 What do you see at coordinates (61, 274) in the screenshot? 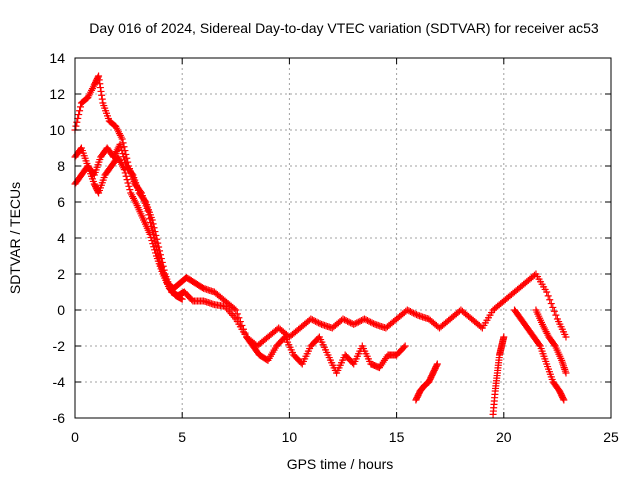
I see `y-tick-label: 2` at bounding box center [61, 274].